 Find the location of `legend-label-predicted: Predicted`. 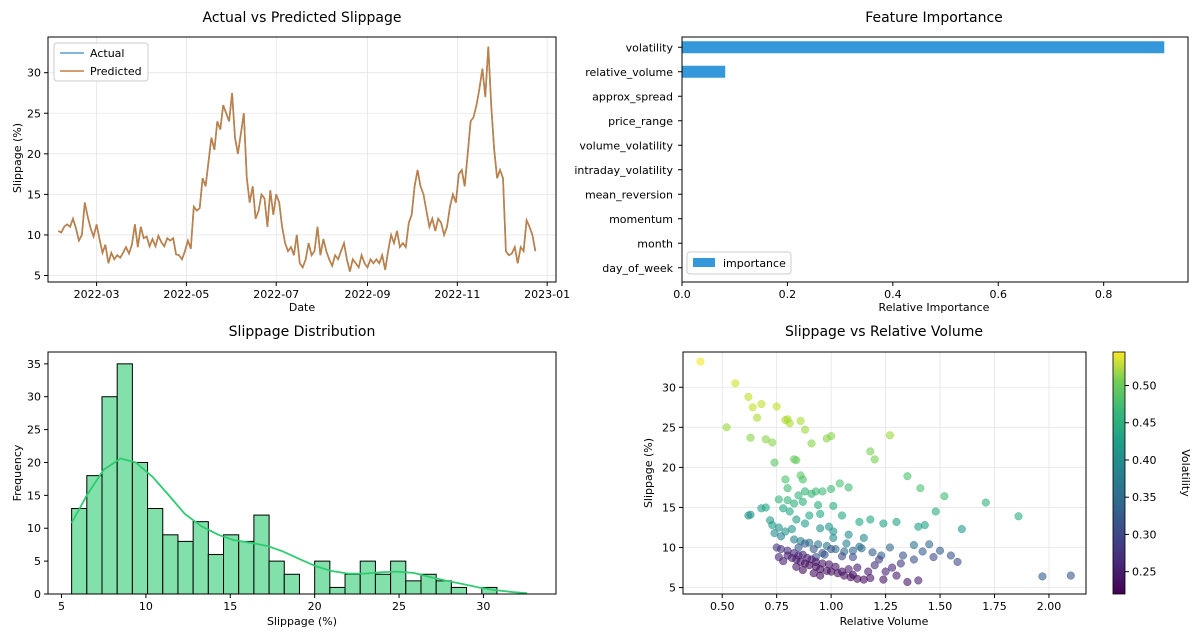

legend-label-predicted: Predicted is located at coordinates (116, 71).